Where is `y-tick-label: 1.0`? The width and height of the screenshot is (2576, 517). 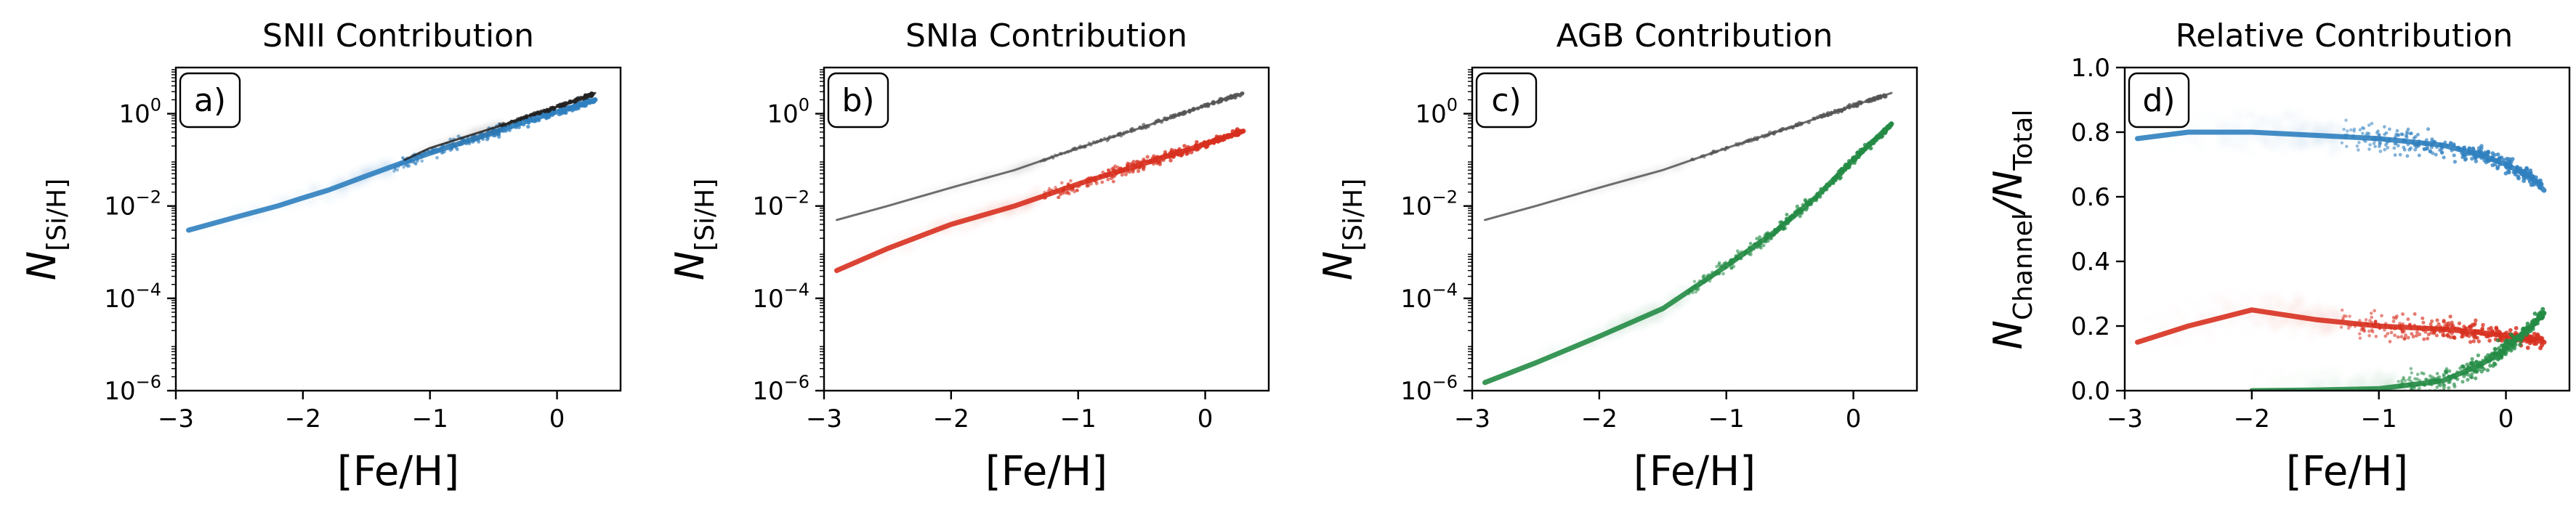 y-tick-label: 1.0 is located at coordinates (2091, 69).